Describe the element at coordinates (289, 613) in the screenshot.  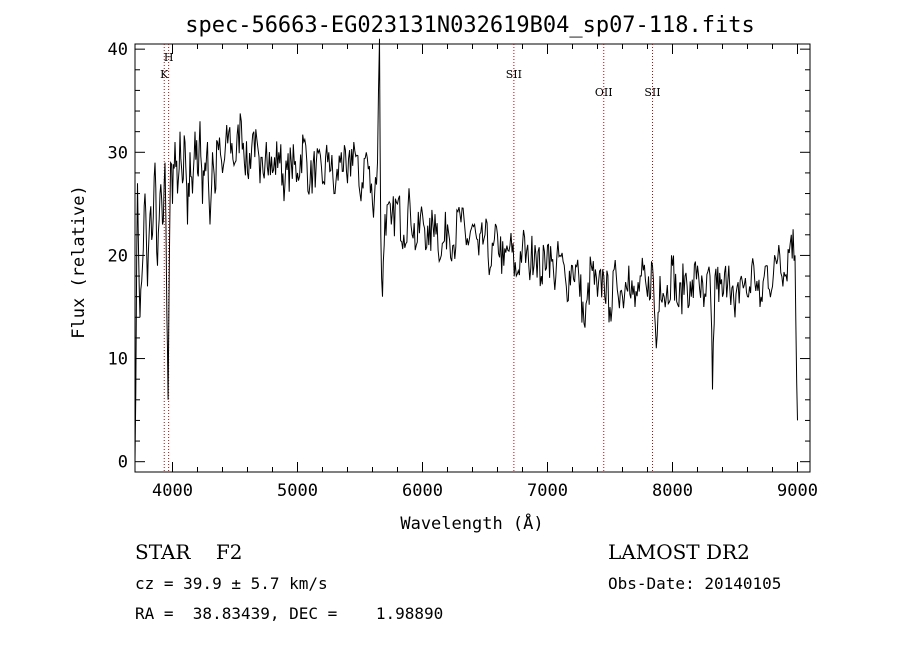
I see `coordinates-text: RA = 38.83439, DEC = 1.98890` at that location.